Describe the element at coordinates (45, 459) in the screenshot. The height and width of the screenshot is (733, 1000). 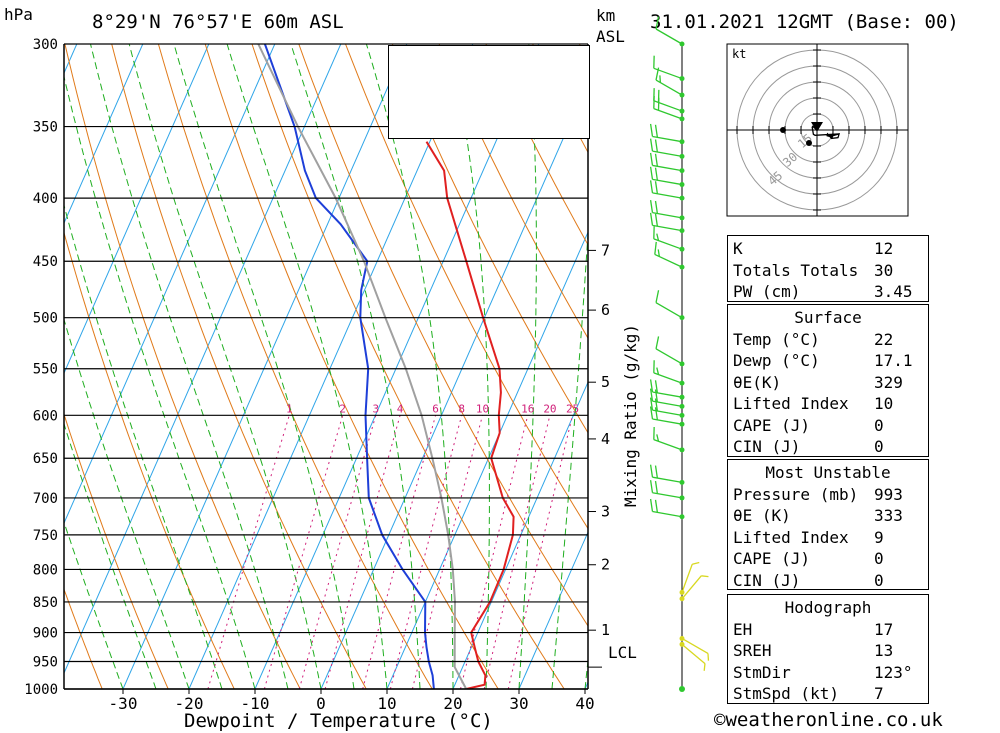
I see `pressure-tick-label: 650` at that location.